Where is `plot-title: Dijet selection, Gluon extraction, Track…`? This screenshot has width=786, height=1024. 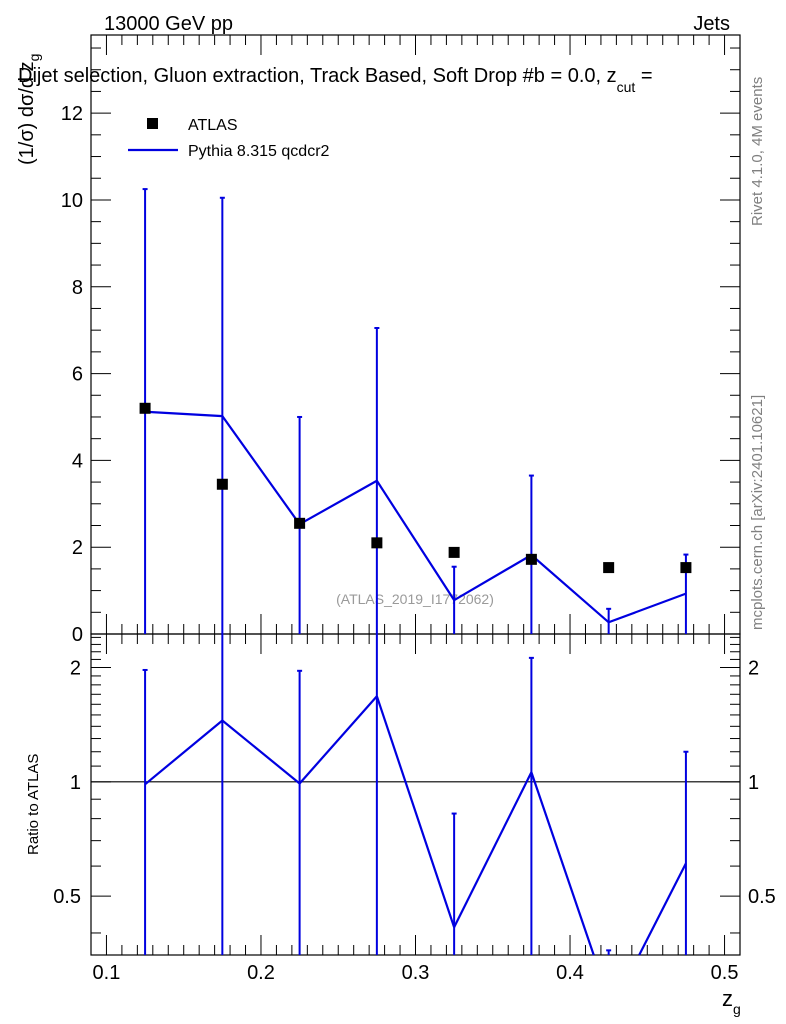 plot-title: Dijet selection, Gluon extraction, Track… is located at coordinates (335, 80).